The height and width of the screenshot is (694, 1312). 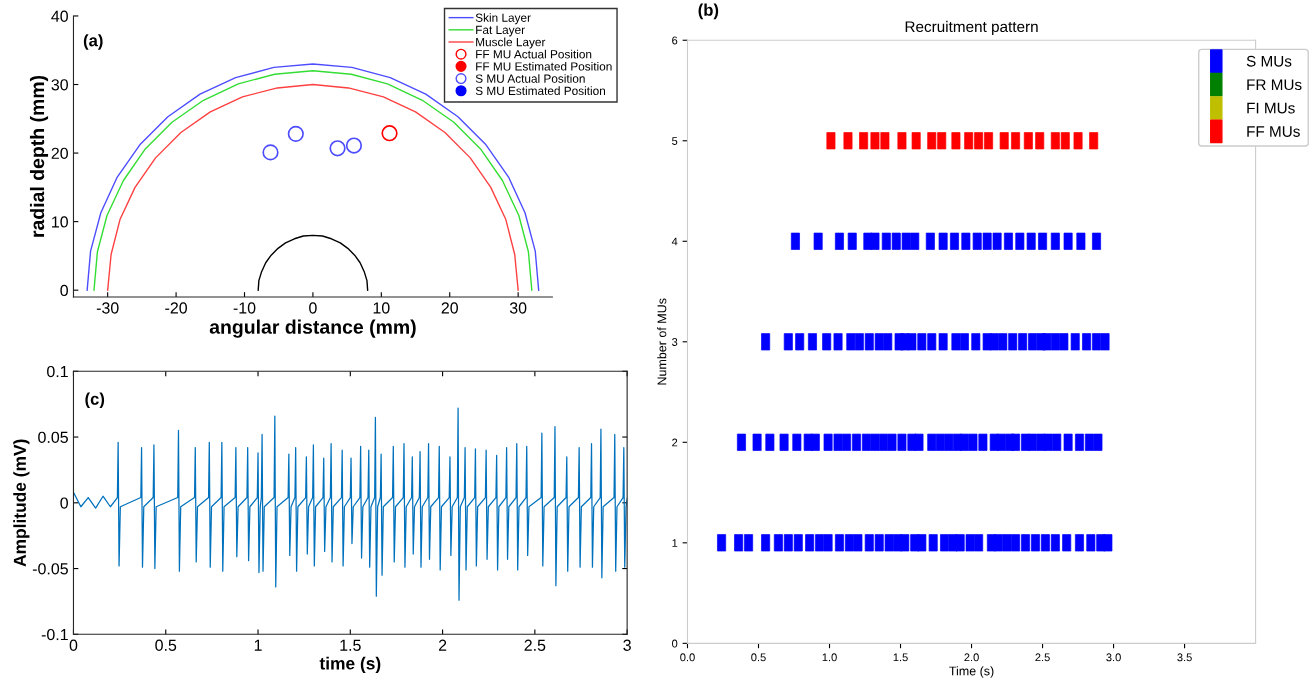 I want to click on y-tick-label: 5, so click(x=675, y=141).